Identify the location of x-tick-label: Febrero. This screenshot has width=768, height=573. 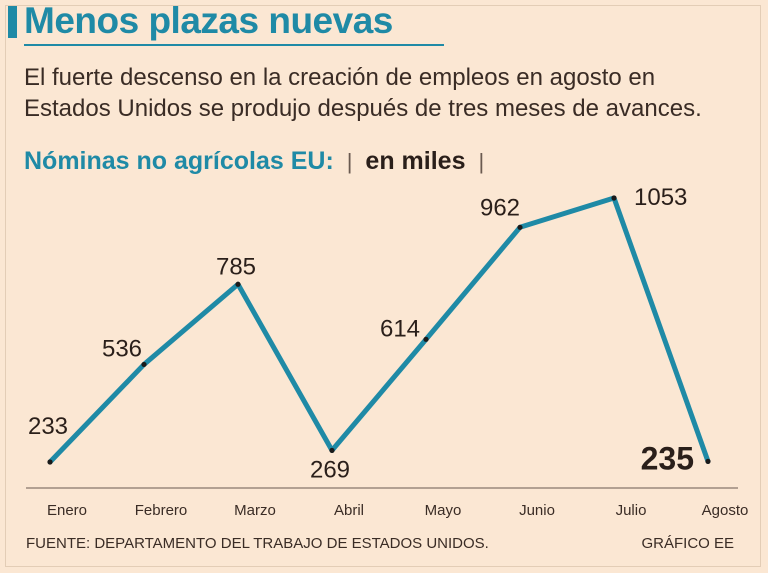
(161, 510).